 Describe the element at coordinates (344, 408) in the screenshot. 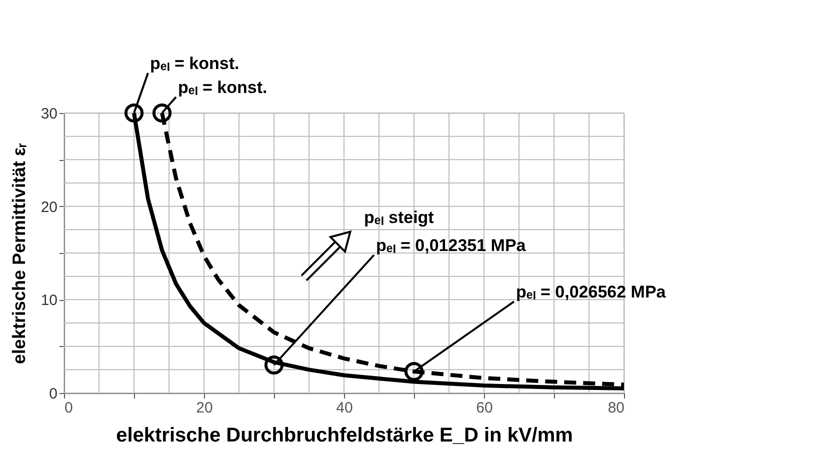

I see `x-tick-label: 40` at that location.